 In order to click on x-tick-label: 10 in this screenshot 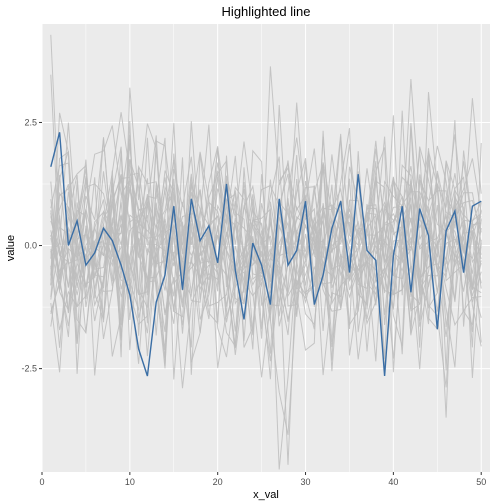, I will do `click(130, 482)`.